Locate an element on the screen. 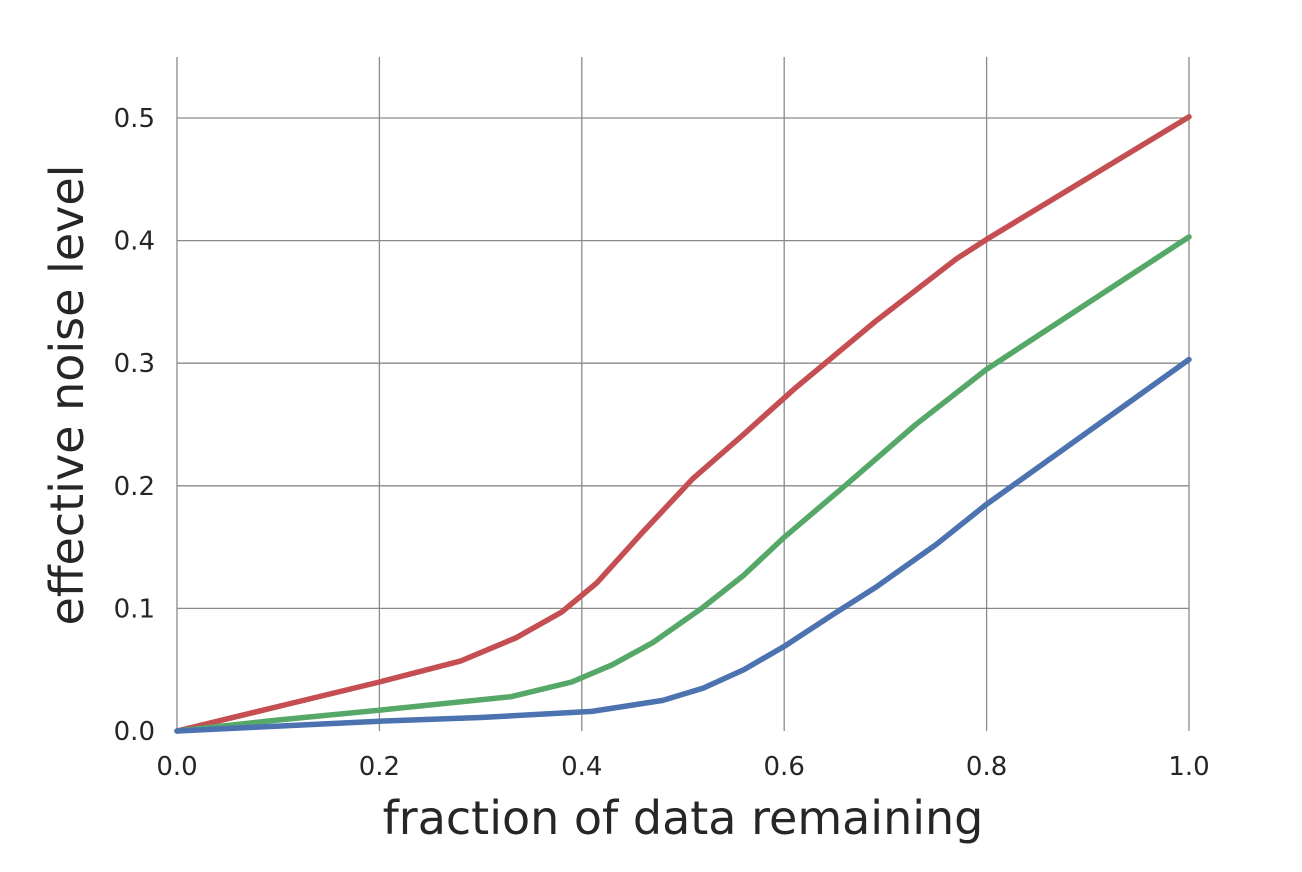 The image size is (1302, 872). x-tick-label: 0.0 is located at coordinates (176, 767).